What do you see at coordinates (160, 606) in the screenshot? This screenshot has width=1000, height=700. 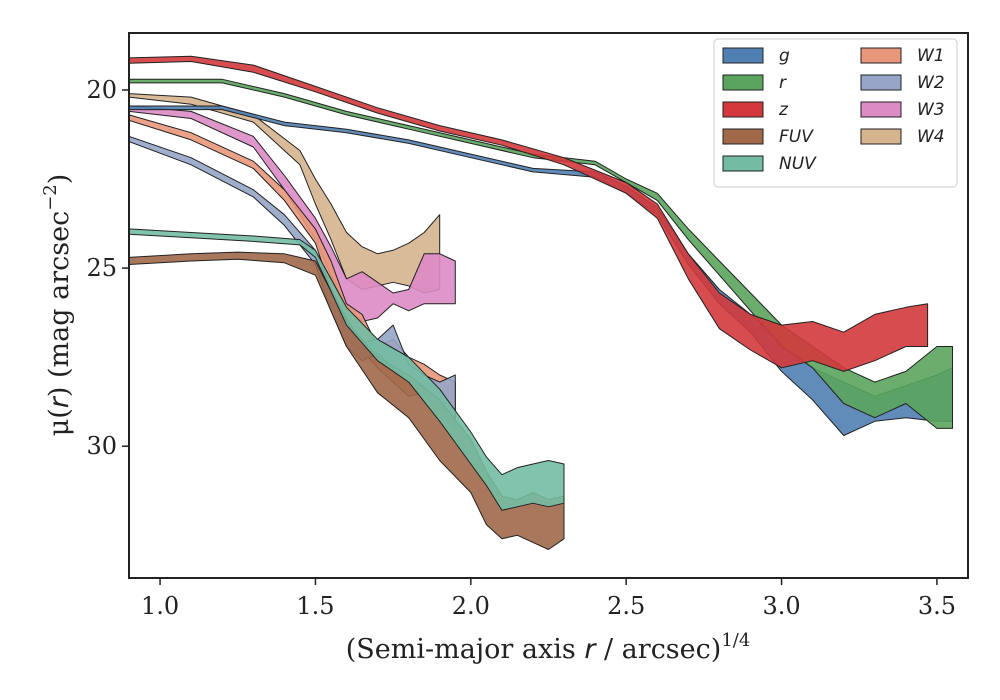 I see `x-tick-label: 1.0` at bounding box center [160, 606].